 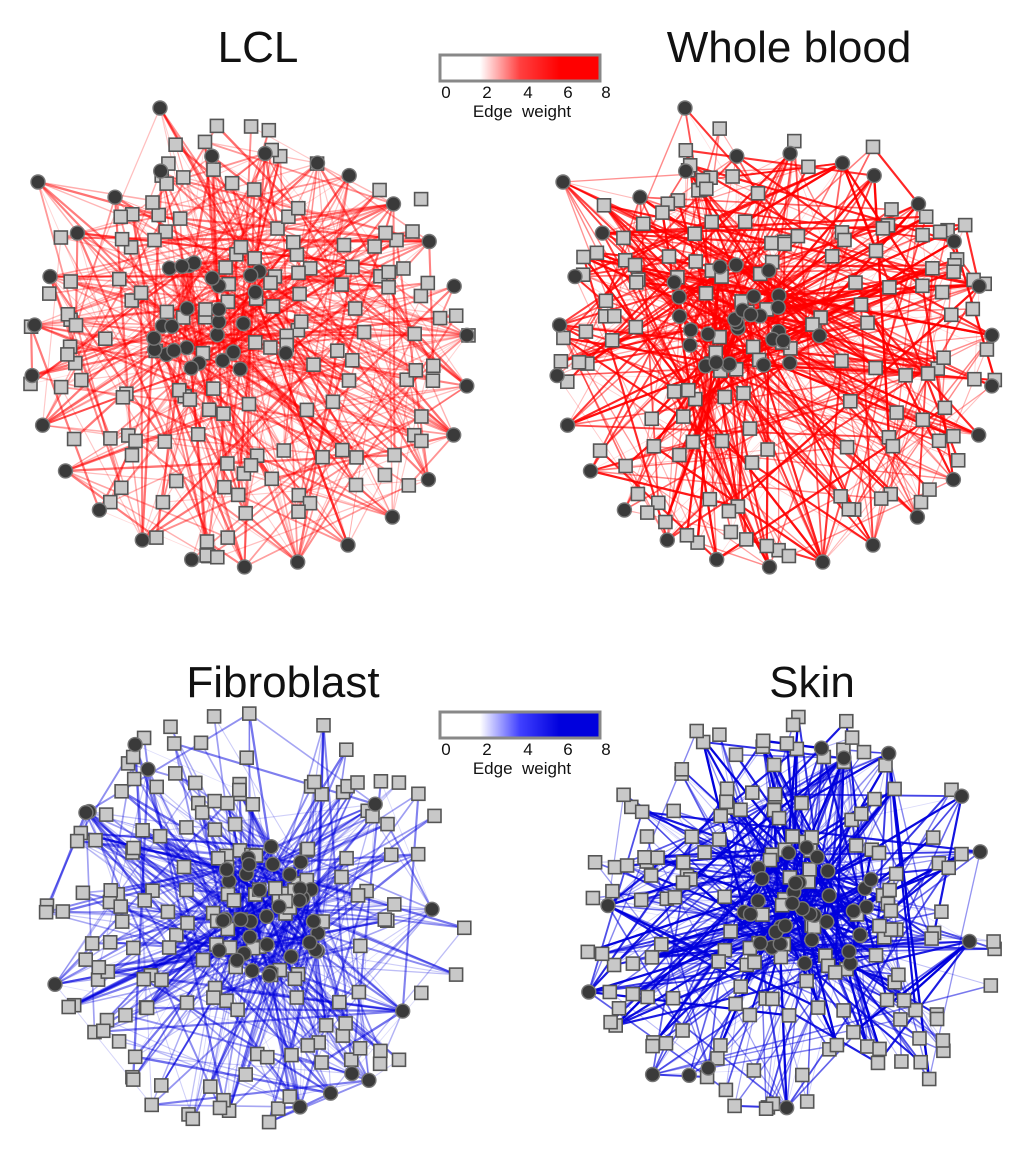 What do you see at coordinates (567, 749) in the screenshot?
I see `colorbar-blue-tick-6: 6` at bounding box center [567, 749].